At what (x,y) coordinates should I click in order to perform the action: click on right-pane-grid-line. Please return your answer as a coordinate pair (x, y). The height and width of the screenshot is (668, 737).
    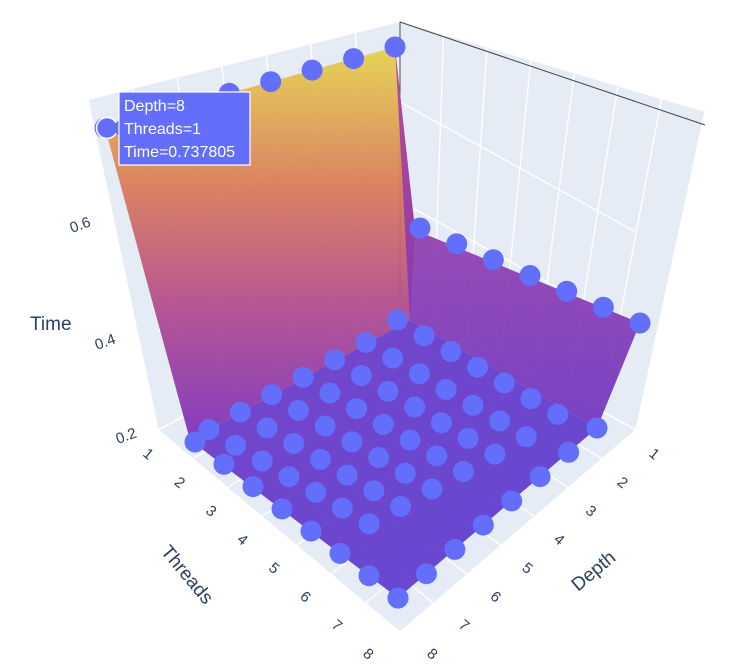
    Looking at the image, I should click on (670, 271).